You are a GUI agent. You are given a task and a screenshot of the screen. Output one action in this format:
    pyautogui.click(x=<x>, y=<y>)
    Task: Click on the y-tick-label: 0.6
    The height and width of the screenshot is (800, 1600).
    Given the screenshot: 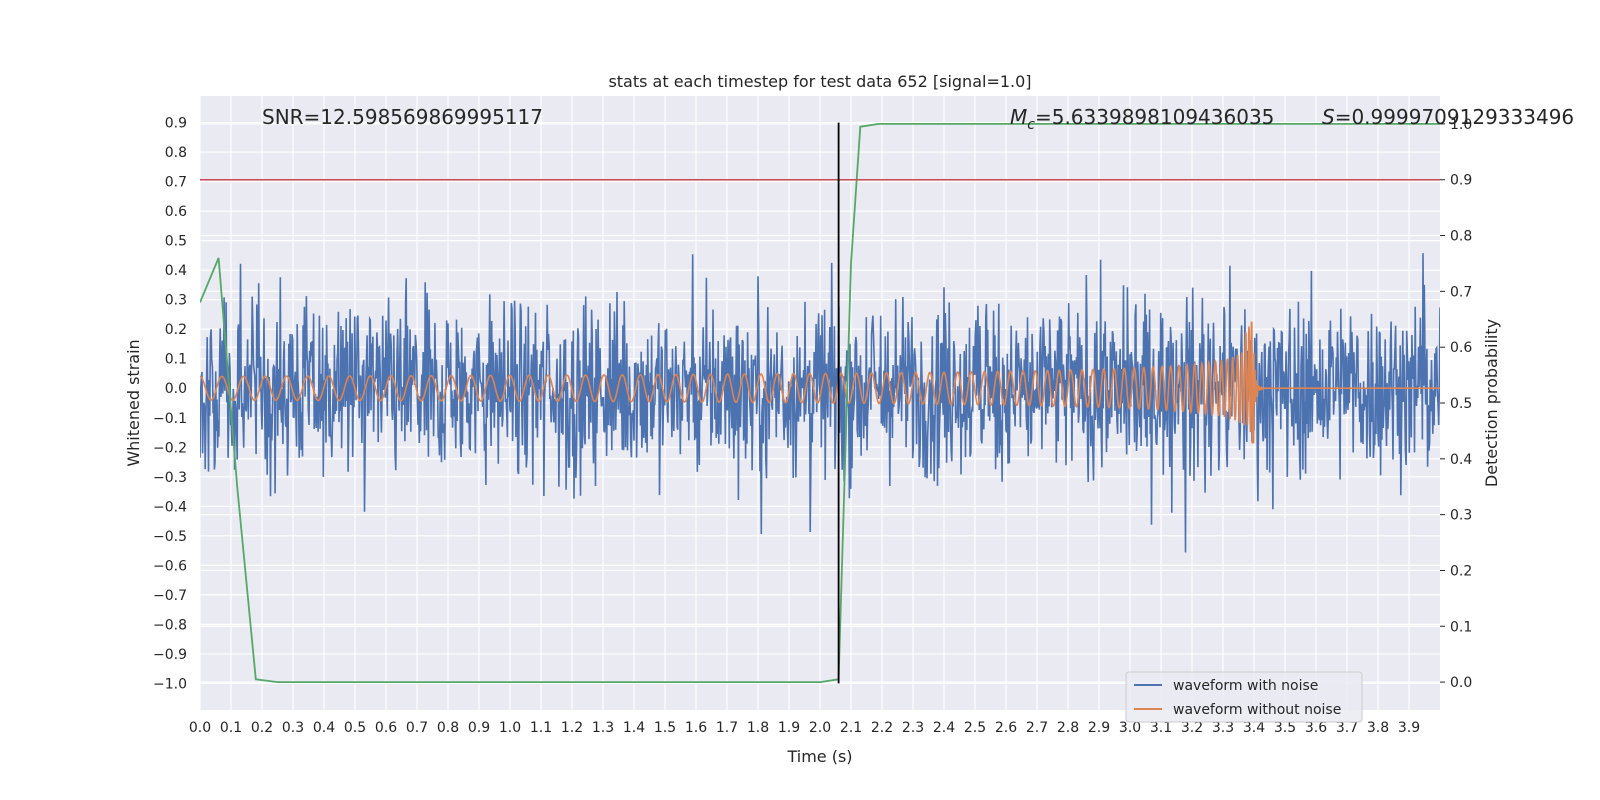 What is the action you would take?
    pyautogui.click(x=176, y=212)
    